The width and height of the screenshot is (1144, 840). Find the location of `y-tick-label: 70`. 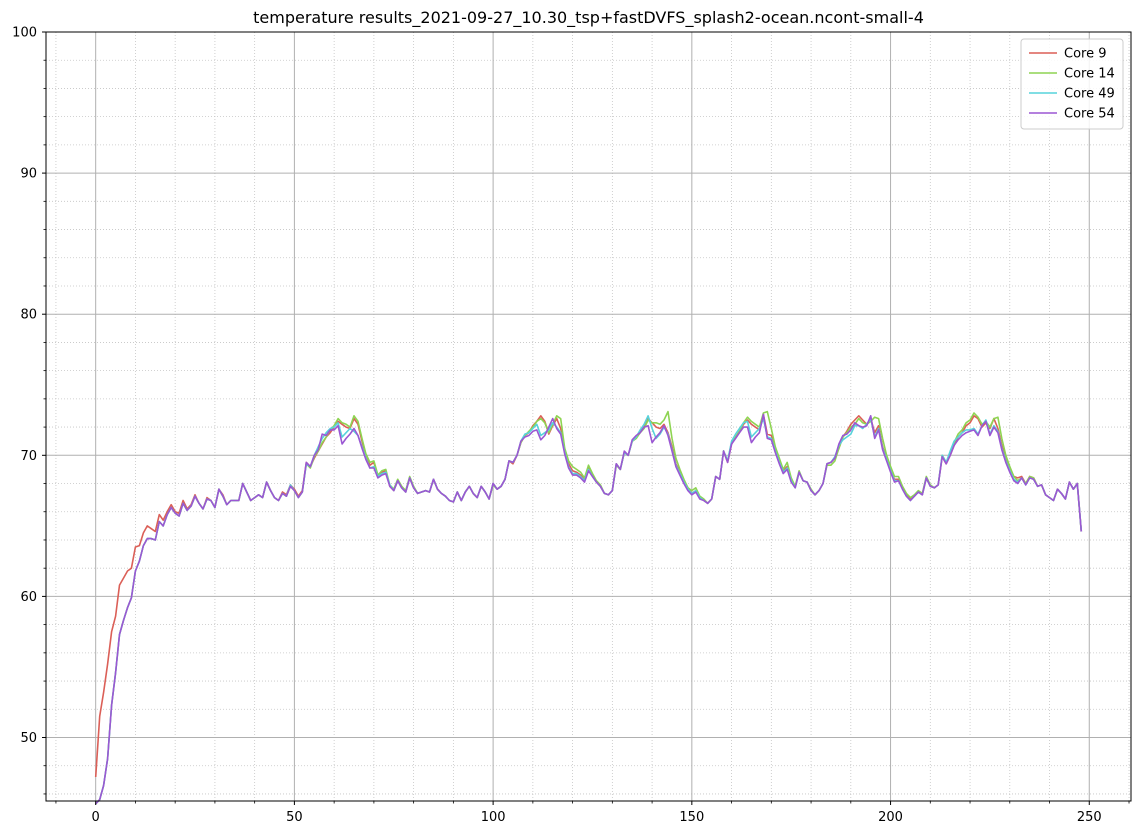

y-tick-label: 70 is located at coordinates (28, 456).